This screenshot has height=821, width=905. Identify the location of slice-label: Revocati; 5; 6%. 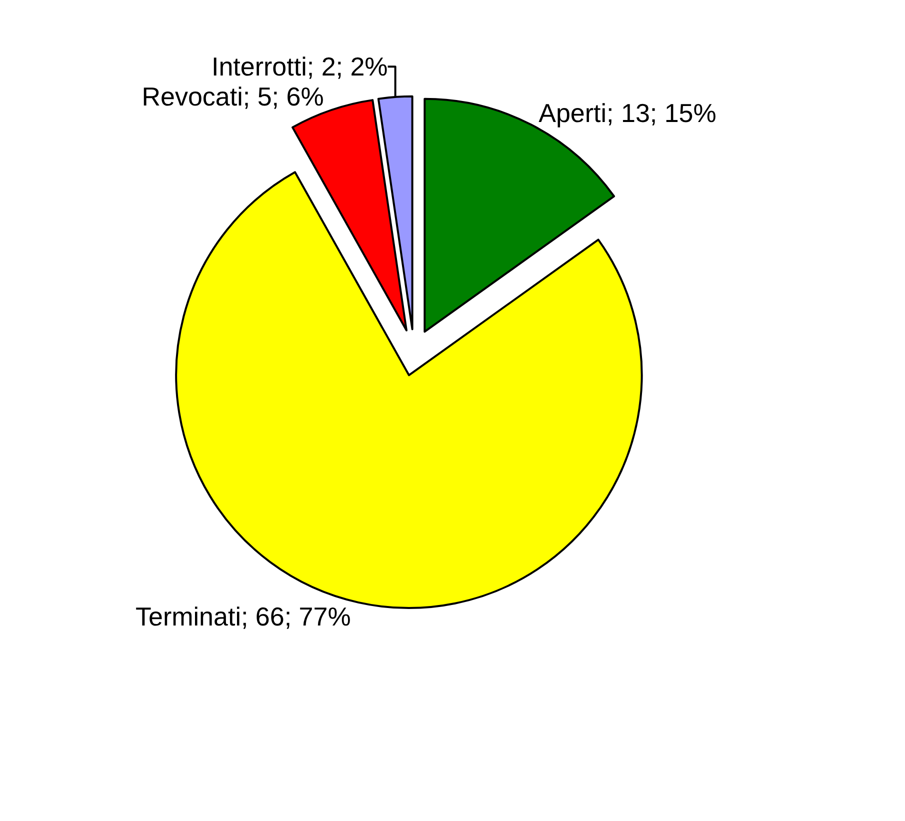
(233, 97).